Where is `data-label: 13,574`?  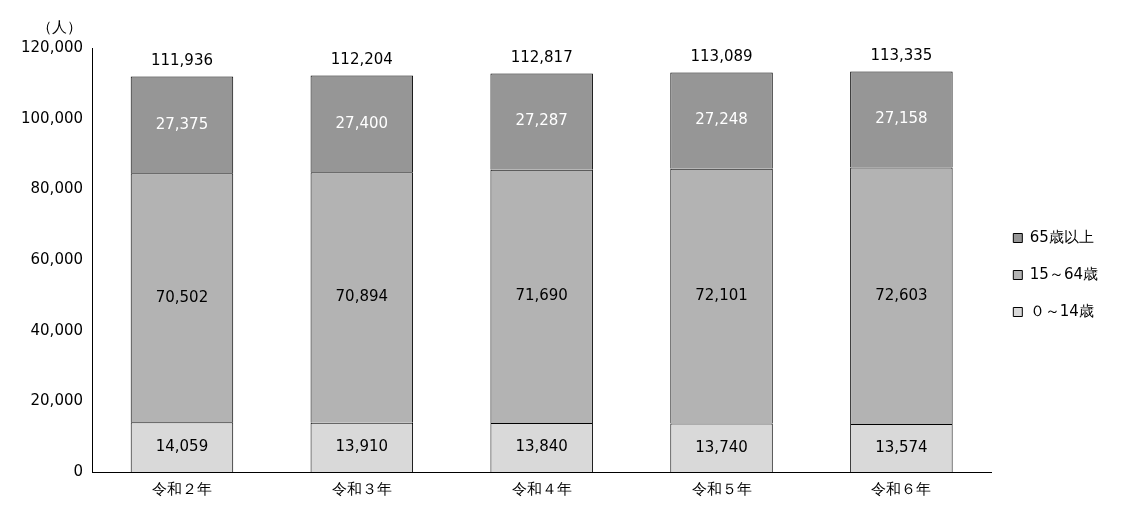 data-label: 13,574 is located at coordinates (901, 446).